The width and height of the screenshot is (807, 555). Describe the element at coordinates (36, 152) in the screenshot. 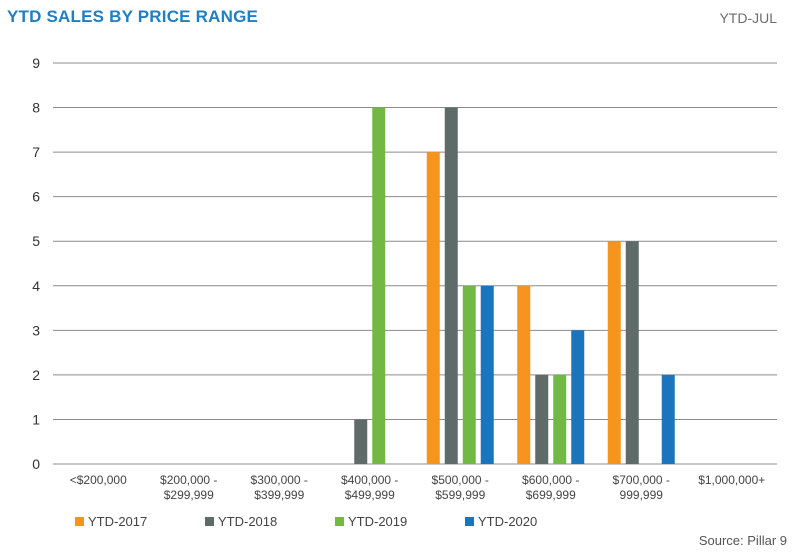

I see `y-tick-label: 7` at that location.